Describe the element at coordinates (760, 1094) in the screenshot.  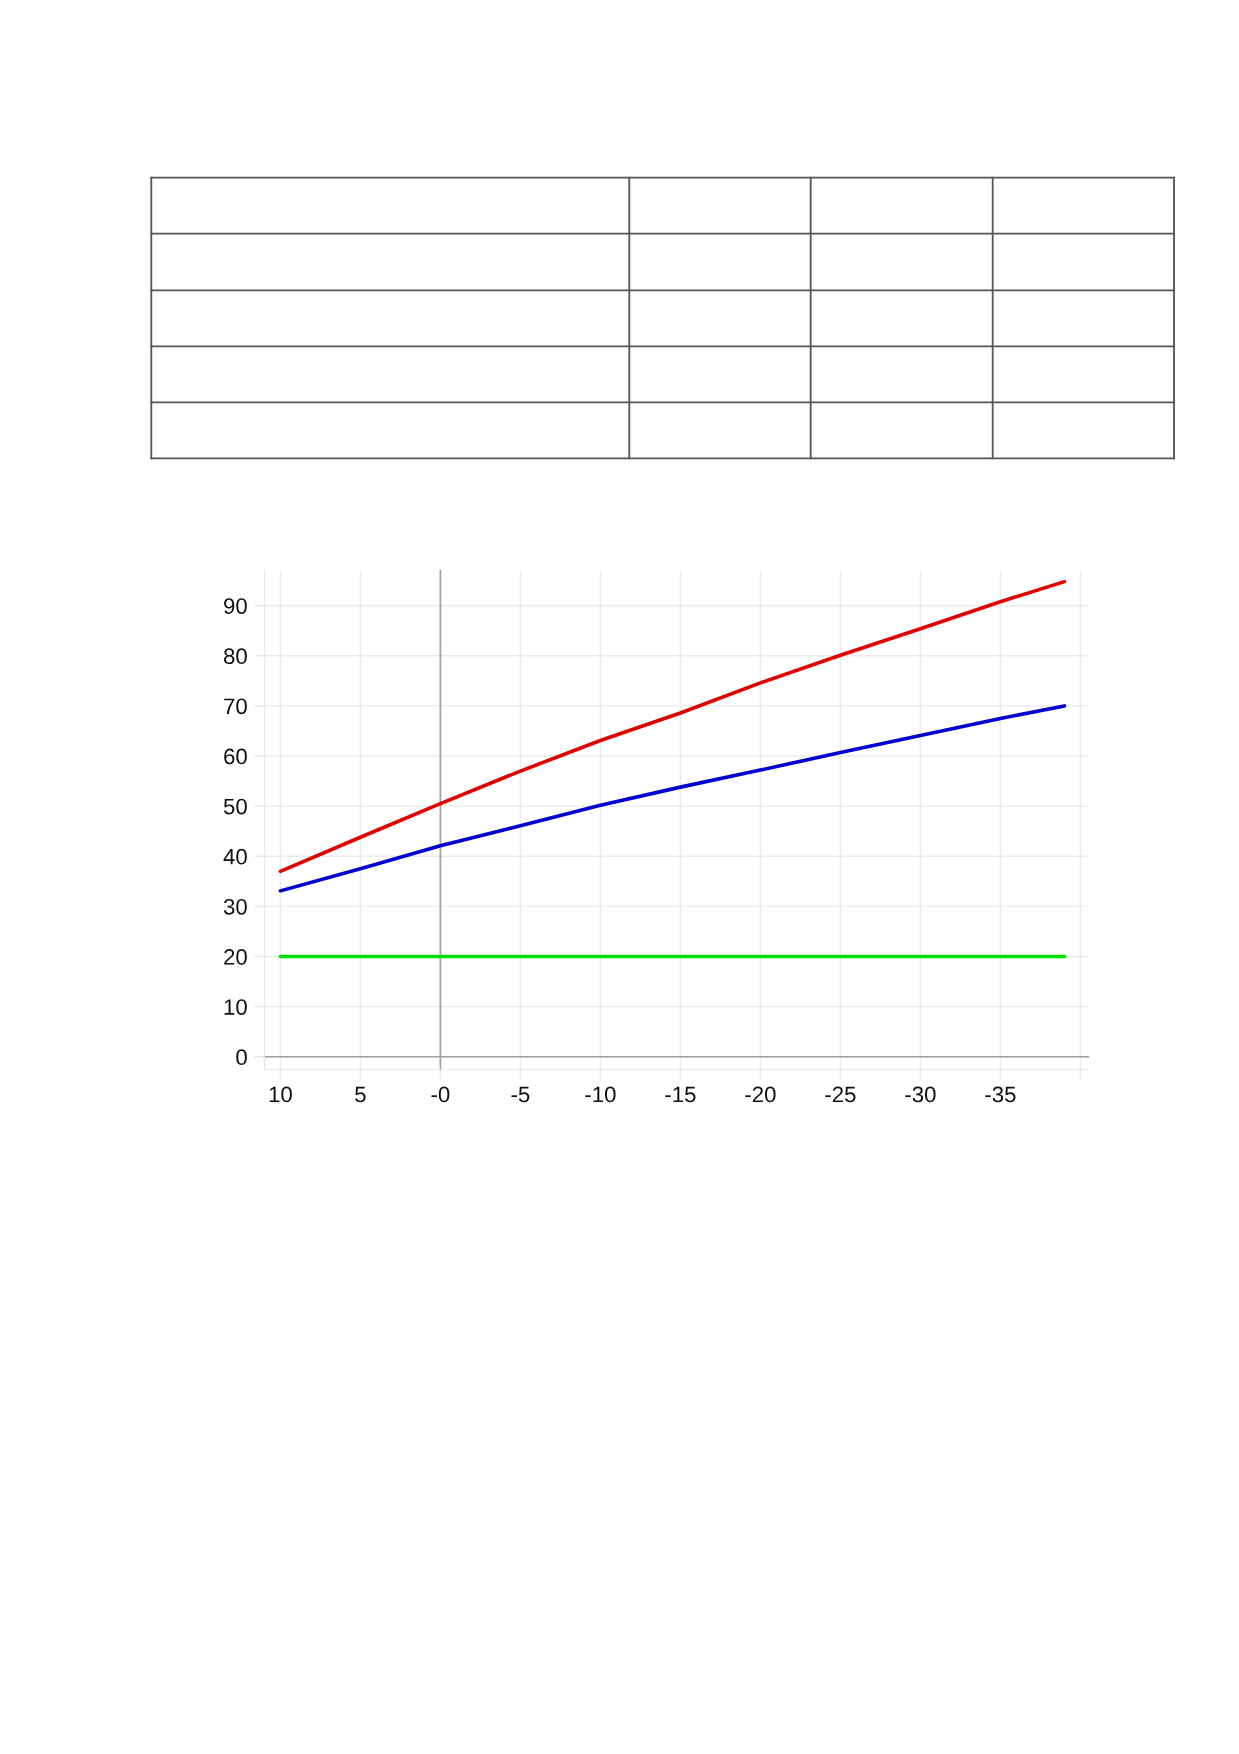
I see `x-tick-label: -20` at that location.